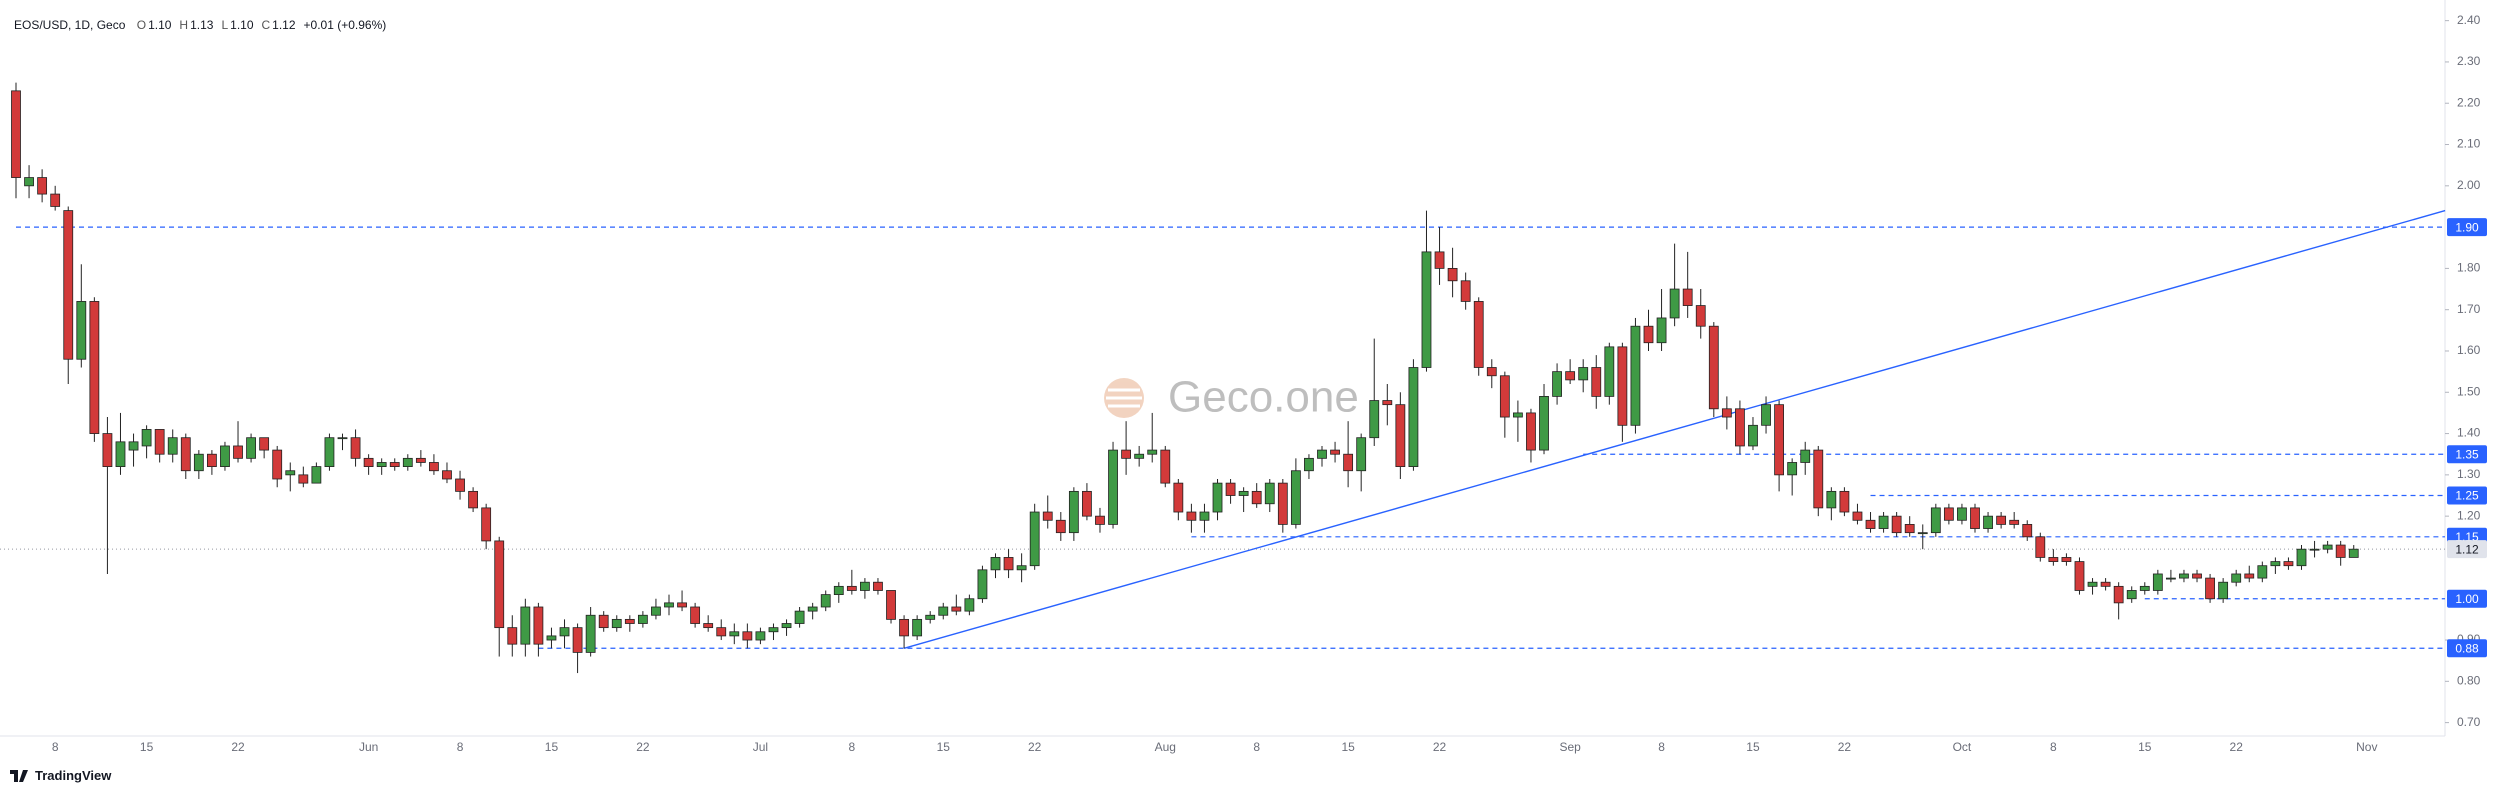 This screenshot has height=795, width=2498. I want to click on y-tick-label: 1.20, so click(2469, 515).